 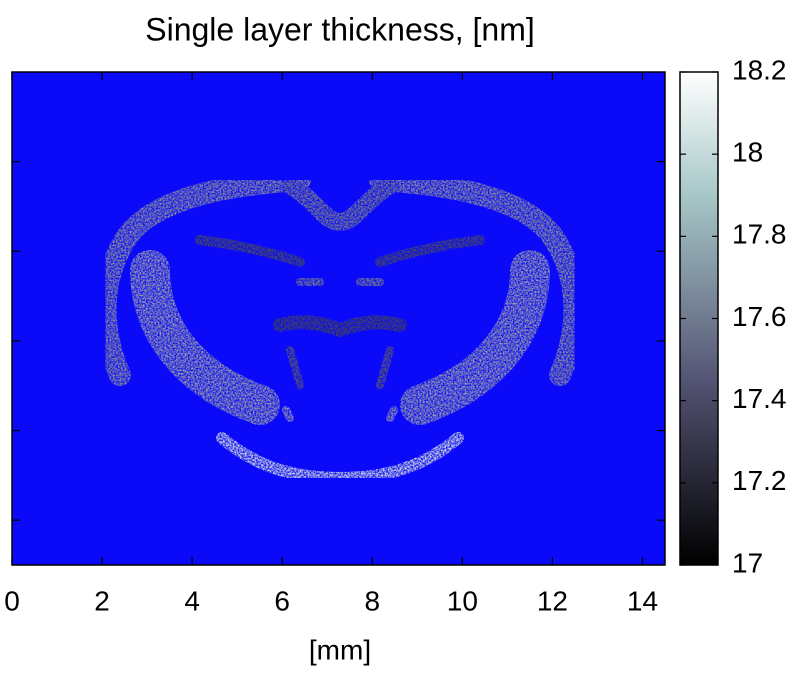 What do you see at coordinates (340, 649) in the screenshot?
I see `x-axis-label: [mm]` at bounding box center [340, 649].